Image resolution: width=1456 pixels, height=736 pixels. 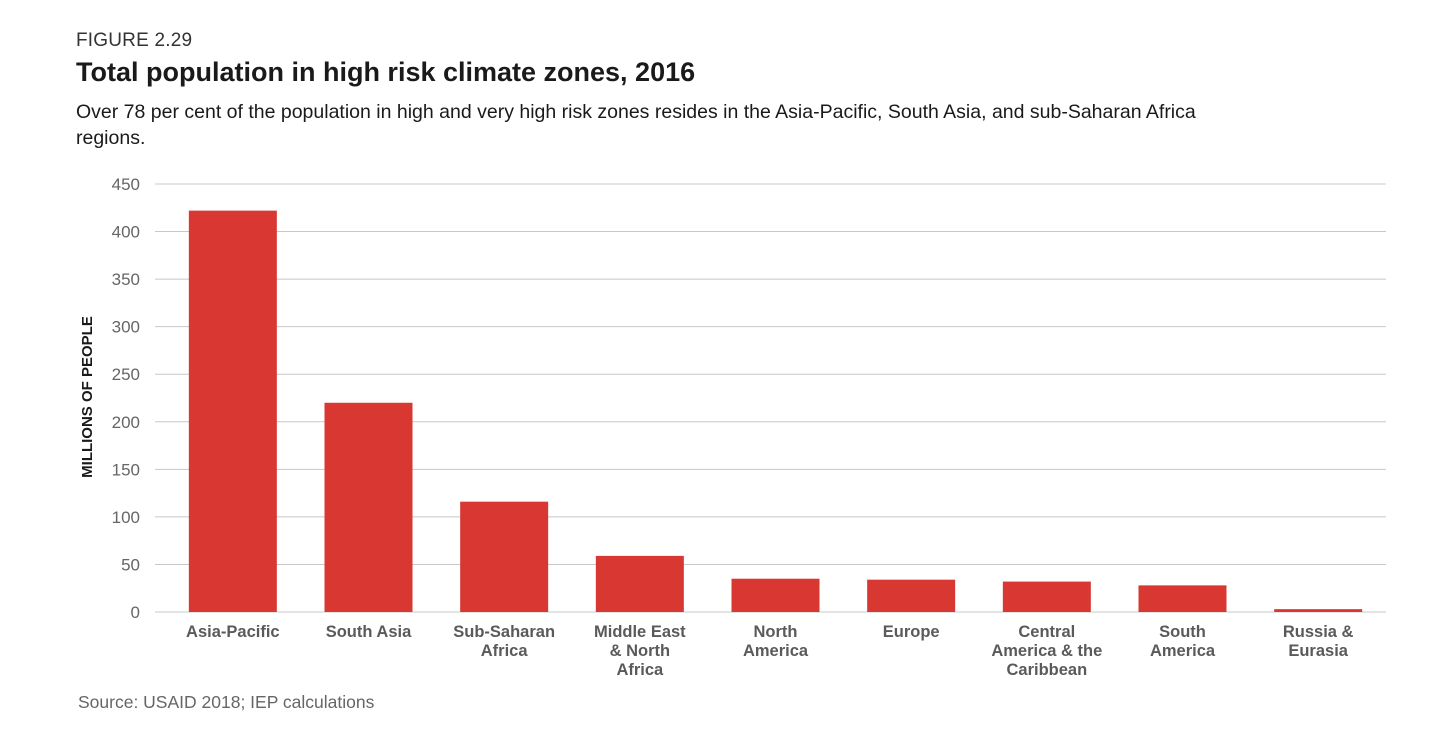 I want to click on x-category-label-line: North, so click(x=776, y=632).